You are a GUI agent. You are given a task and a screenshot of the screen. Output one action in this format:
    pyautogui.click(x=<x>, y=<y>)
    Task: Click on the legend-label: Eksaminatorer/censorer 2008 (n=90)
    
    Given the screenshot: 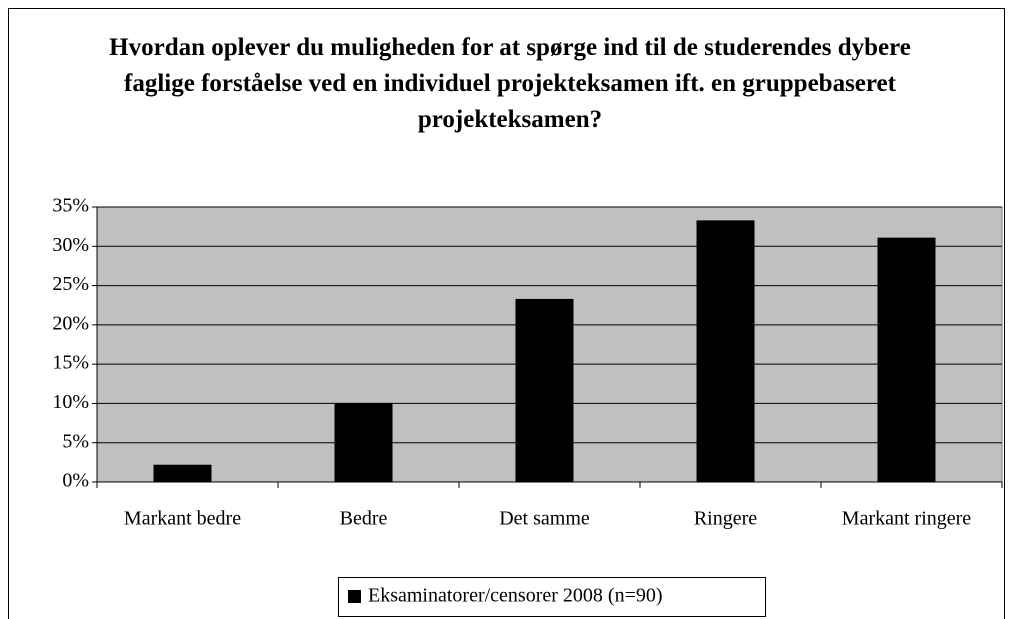 What is the action you would take?
    pyautogui.click(x=515, y=596)
    